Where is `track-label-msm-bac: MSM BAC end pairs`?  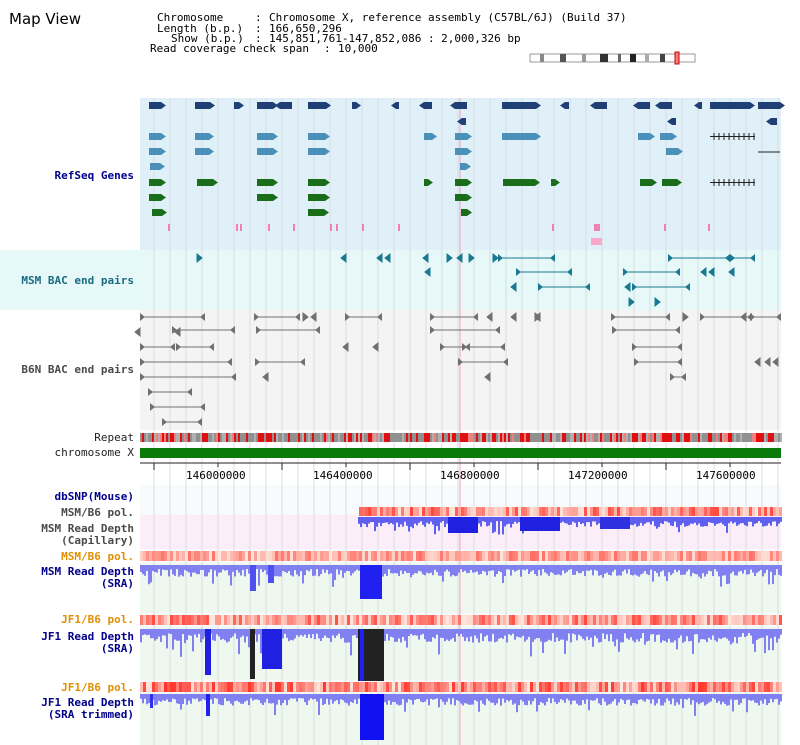
track-label-msm-bac: MSM BAC end pairs is located at coordinates (77, 280).